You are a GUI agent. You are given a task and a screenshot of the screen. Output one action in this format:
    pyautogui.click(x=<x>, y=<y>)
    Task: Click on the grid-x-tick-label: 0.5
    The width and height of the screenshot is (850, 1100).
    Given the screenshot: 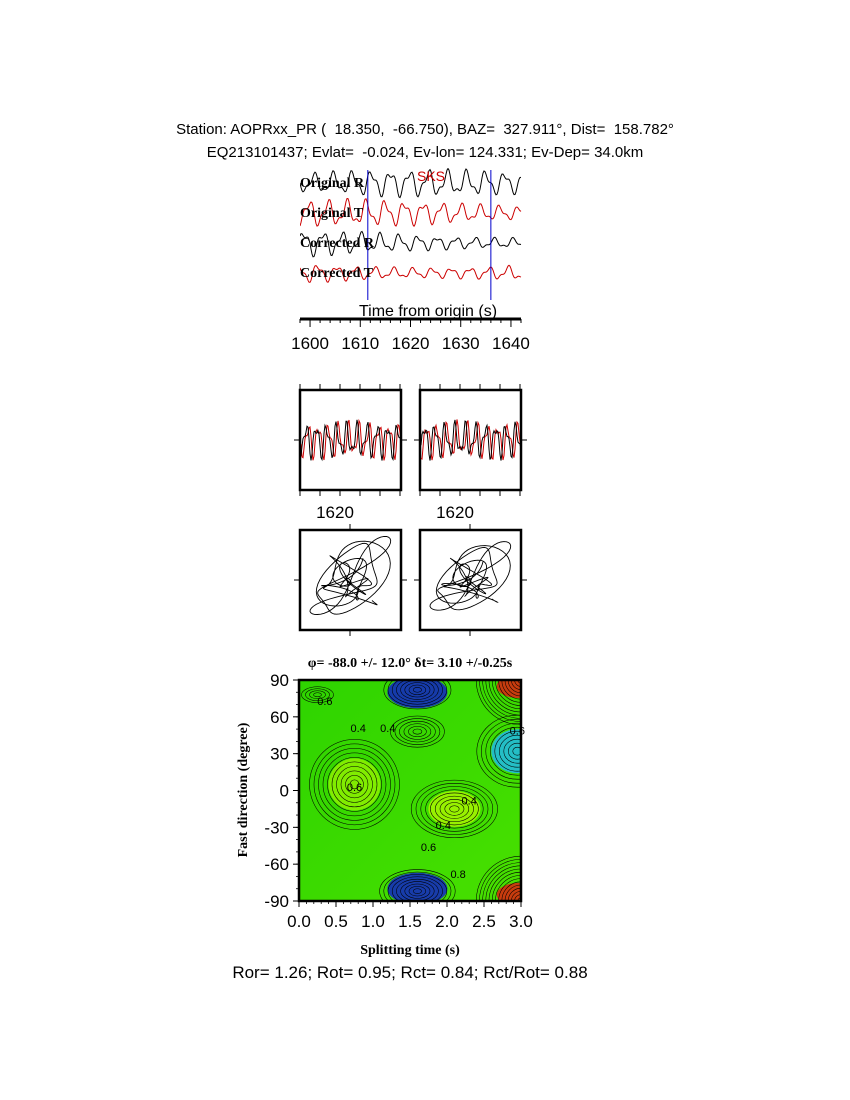 What is the action you would take?
    pyautogui.click(x=336, y=921)
    